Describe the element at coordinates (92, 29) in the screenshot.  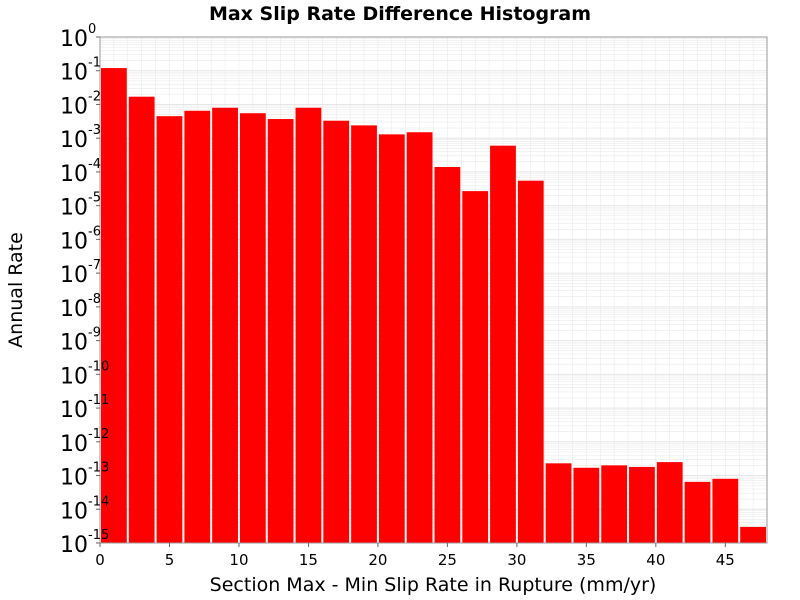
I see `y-tick-exponent: 0` at that location.